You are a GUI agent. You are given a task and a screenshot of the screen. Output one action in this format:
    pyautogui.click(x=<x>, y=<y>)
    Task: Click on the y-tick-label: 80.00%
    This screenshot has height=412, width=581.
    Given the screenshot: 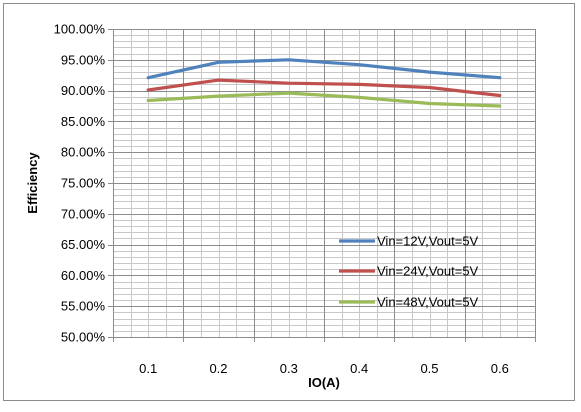 What is the action you would take?
    pyautogui.click(x=83, y=152)
    